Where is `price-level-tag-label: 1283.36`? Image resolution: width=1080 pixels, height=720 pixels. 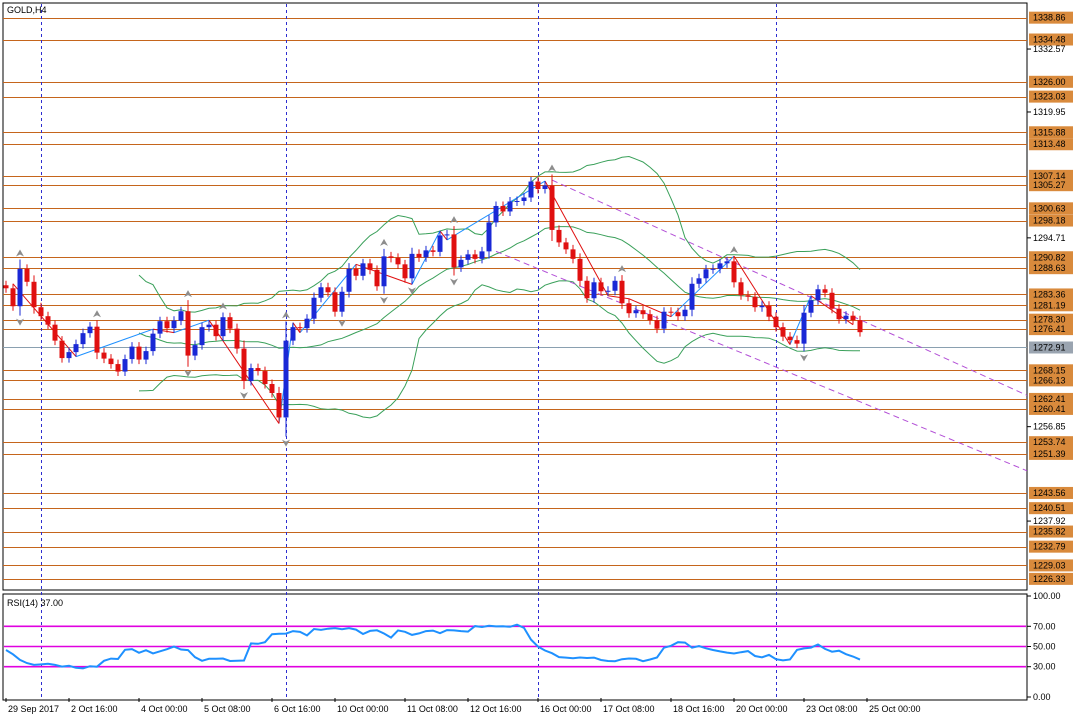 price-level-tag-label: 1283.36 is located at coordinates (1049, 294).